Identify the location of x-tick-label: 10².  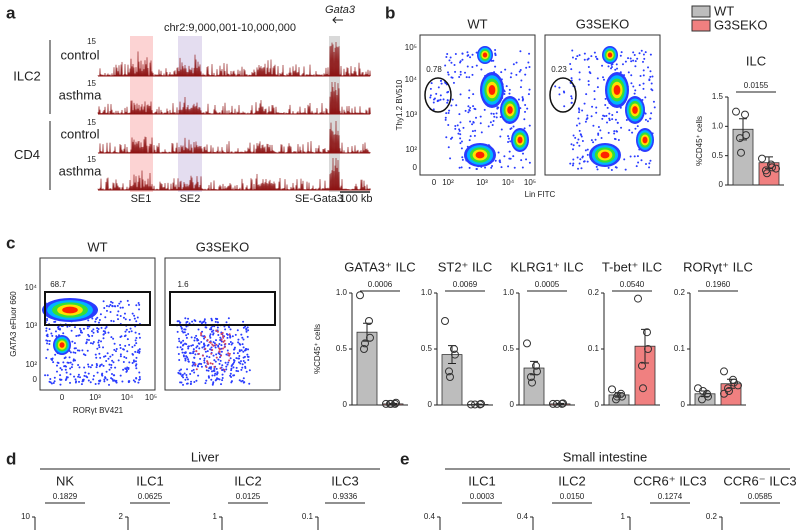
(448, 182).